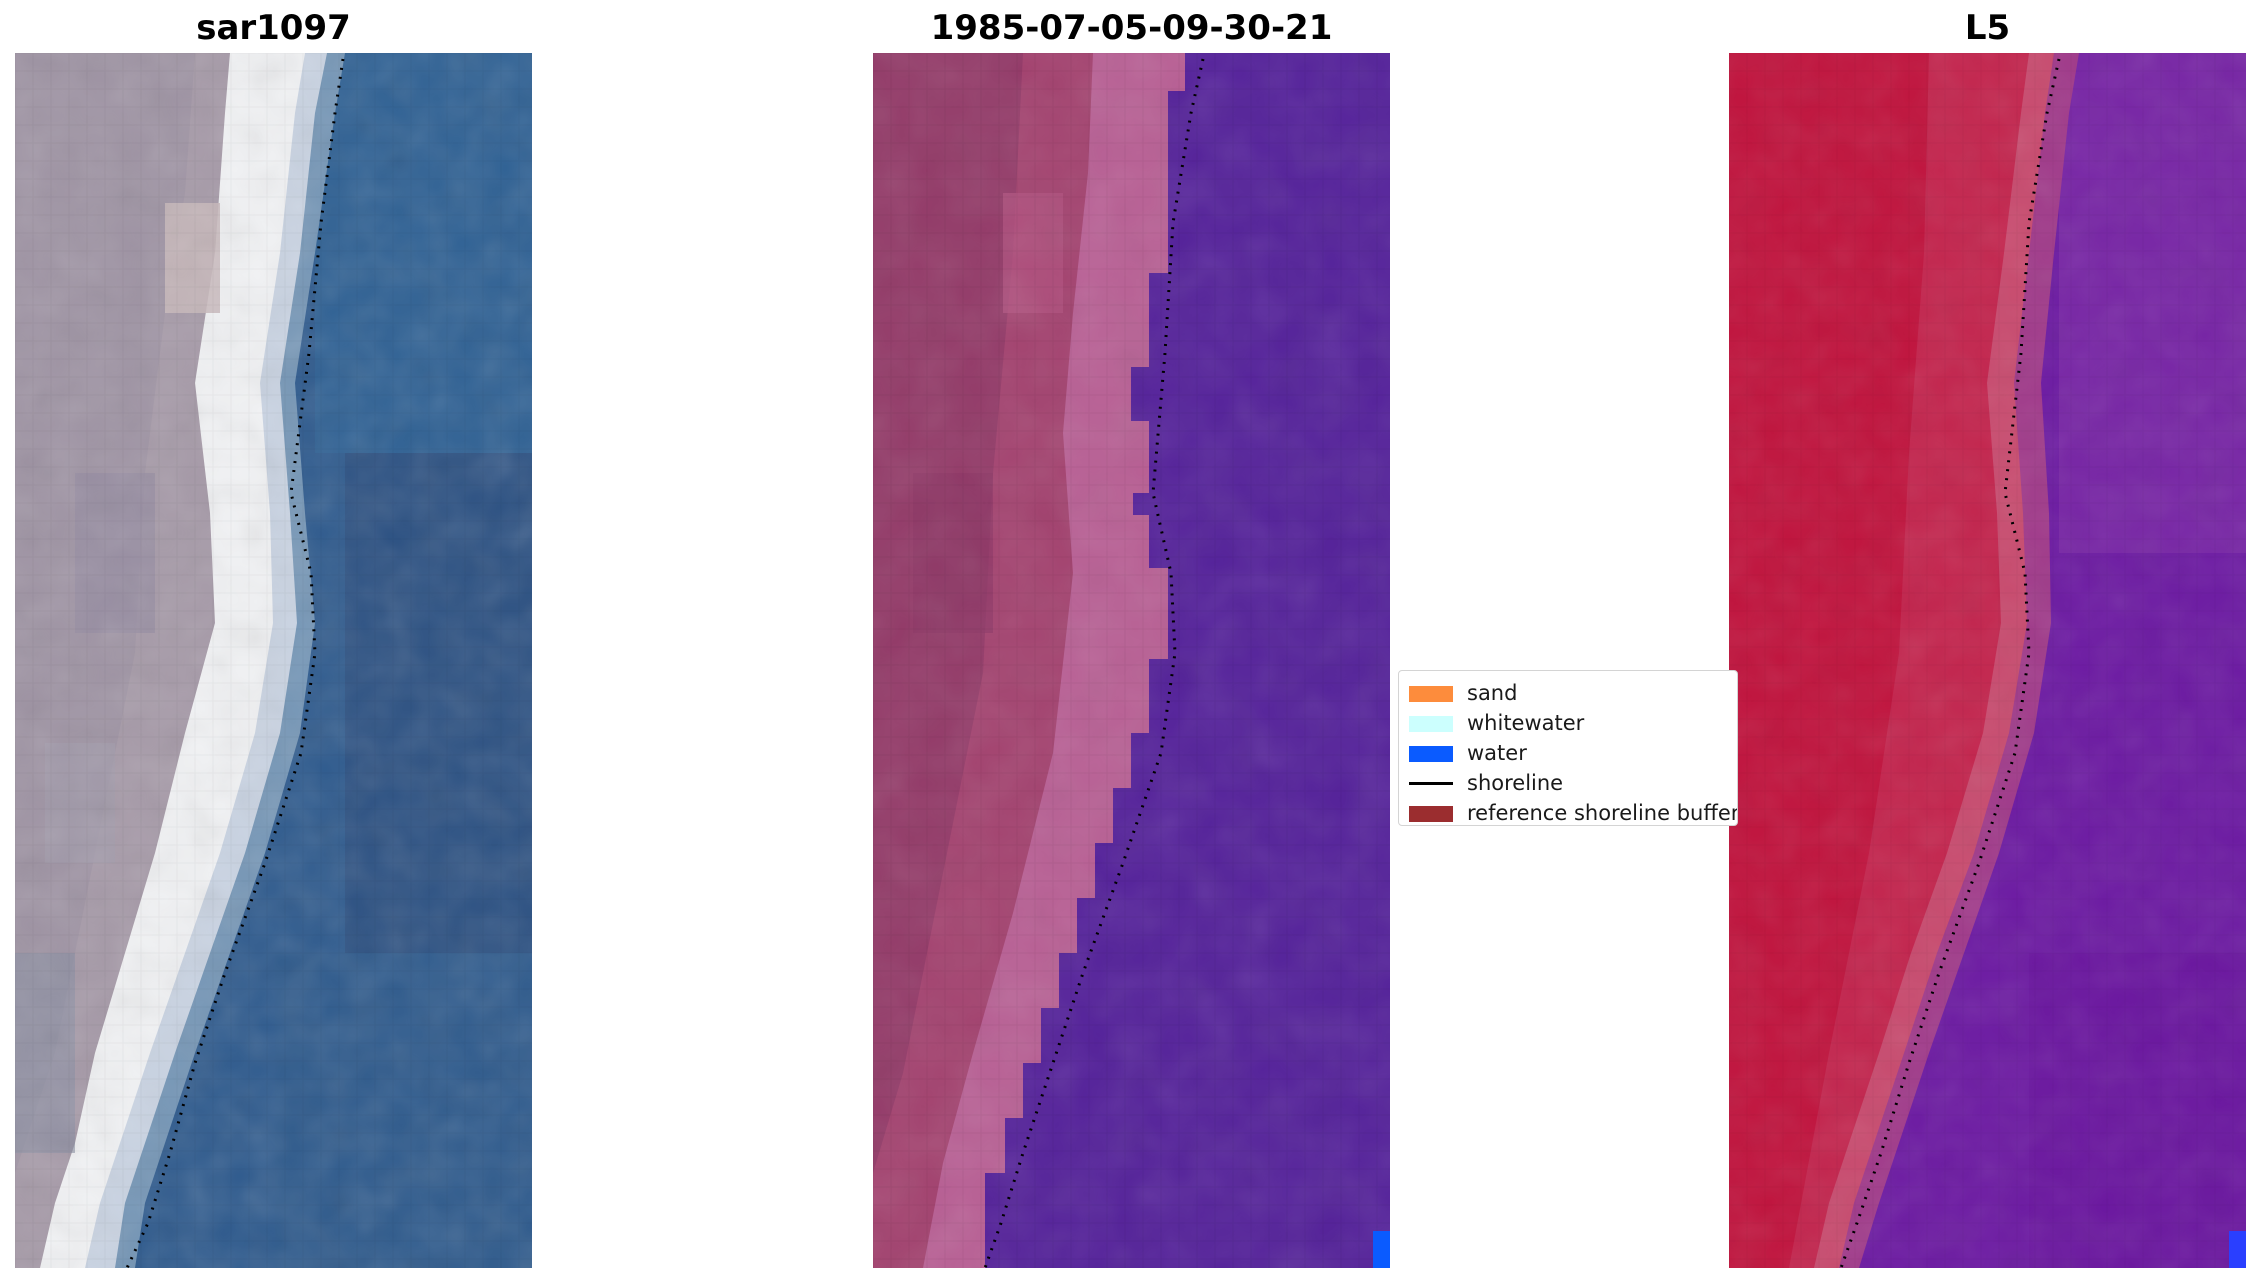  Describe the element at coordinates (273, 28) in the screenshot. I see `panel-title-rgb: sar1097` at that location.